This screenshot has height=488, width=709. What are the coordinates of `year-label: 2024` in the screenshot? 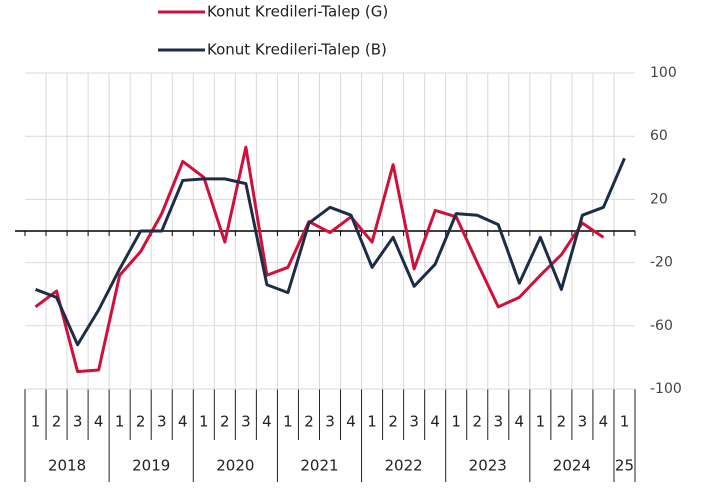 It's located at (572, 466).